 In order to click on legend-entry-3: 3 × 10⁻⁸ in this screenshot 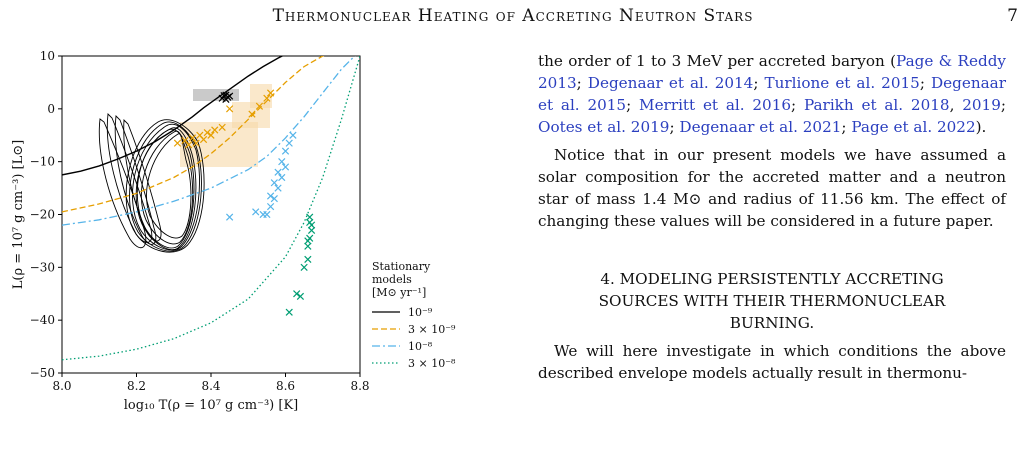, I will do `click(432, 363)`.